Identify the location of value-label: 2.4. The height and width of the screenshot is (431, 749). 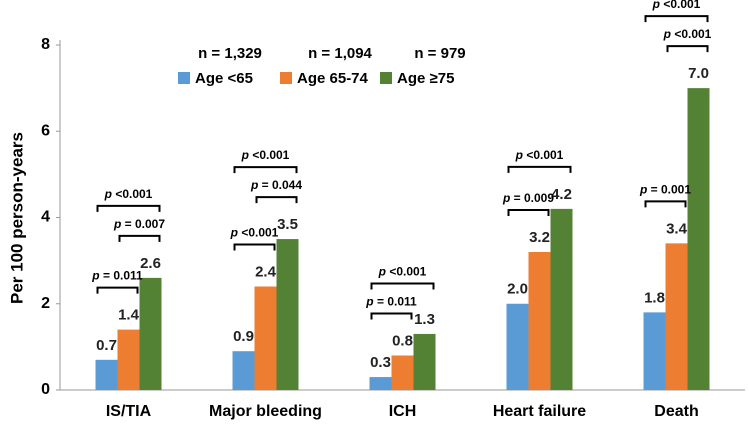
(266, 271).